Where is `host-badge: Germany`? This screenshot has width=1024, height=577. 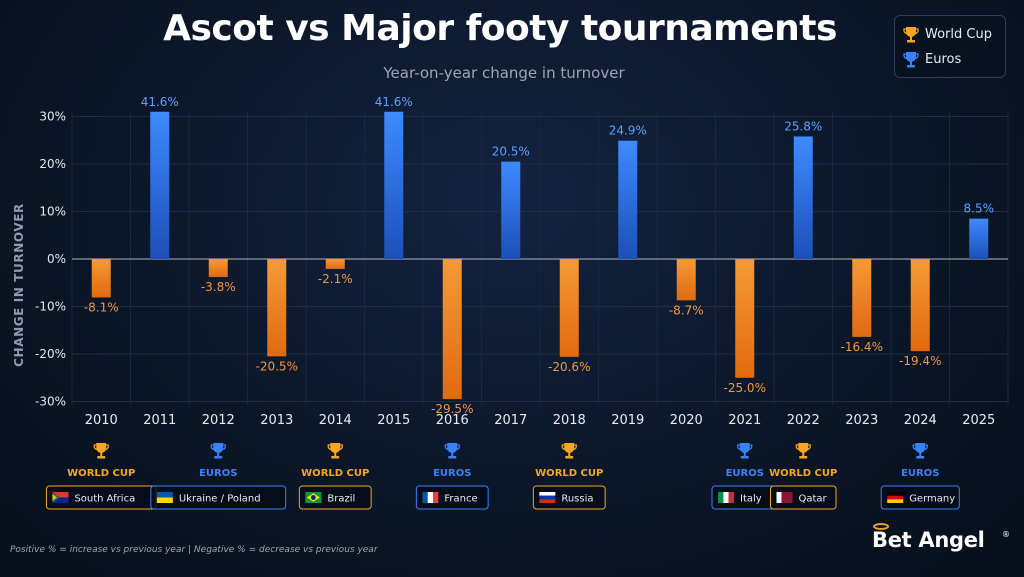 host-badge: Germany is located at coordinates (920, 497).